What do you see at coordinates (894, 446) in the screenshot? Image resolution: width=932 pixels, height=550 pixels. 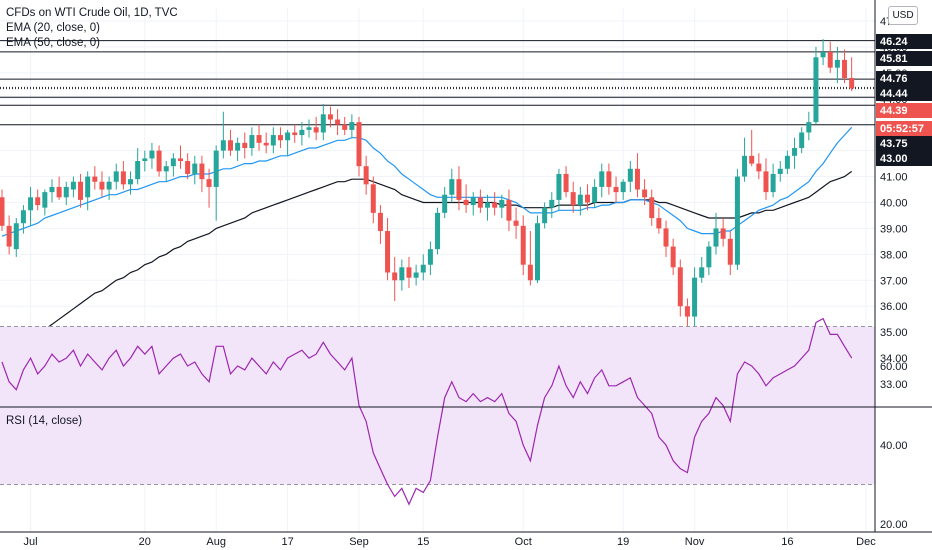 I see `rsi-scale: 20.00 40.00 60.00` at bounding box center [894, 446].